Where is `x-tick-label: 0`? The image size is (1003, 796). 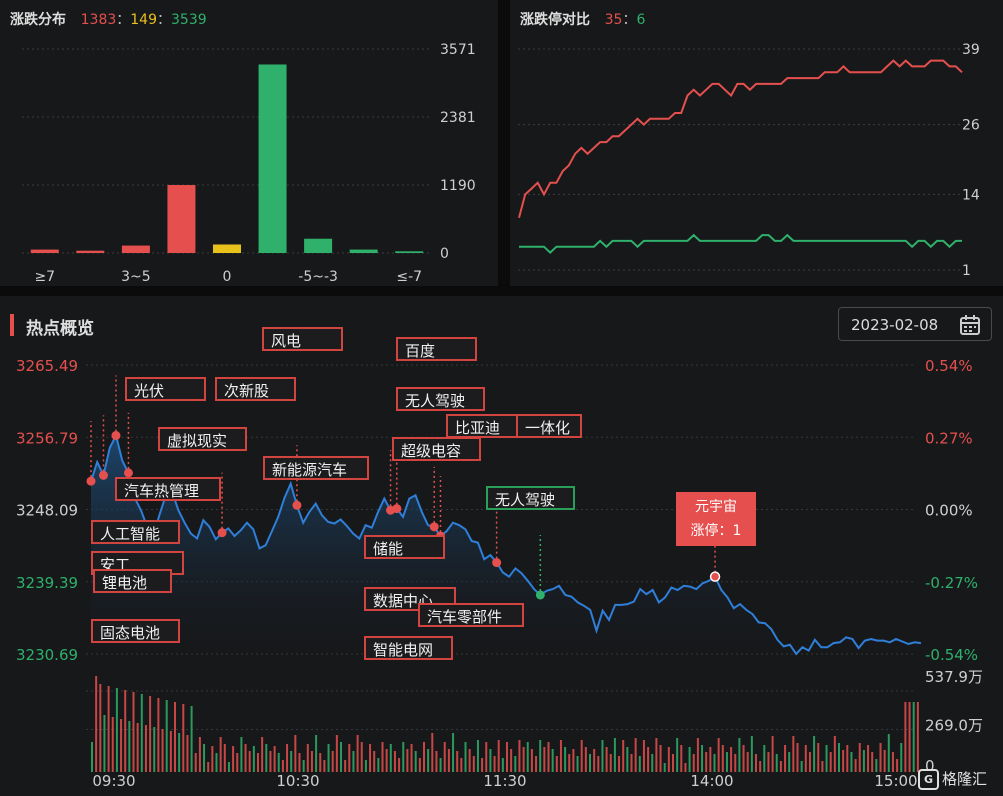 x-tick-label: 0 is located at coordinates (227, 277).